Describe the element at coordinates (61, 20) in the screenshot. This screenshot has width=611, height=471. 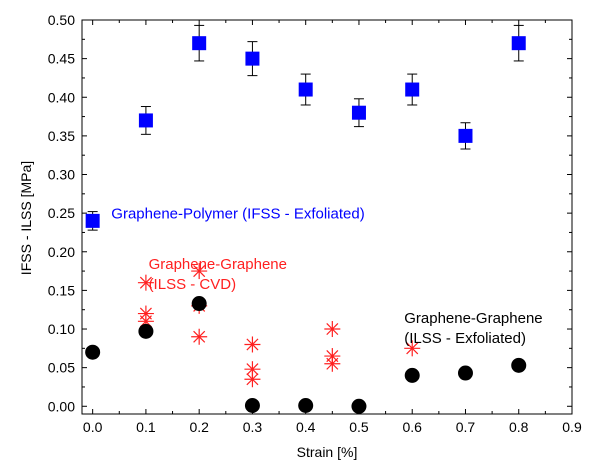
I see `y-tick-label: 0.50` at that location.